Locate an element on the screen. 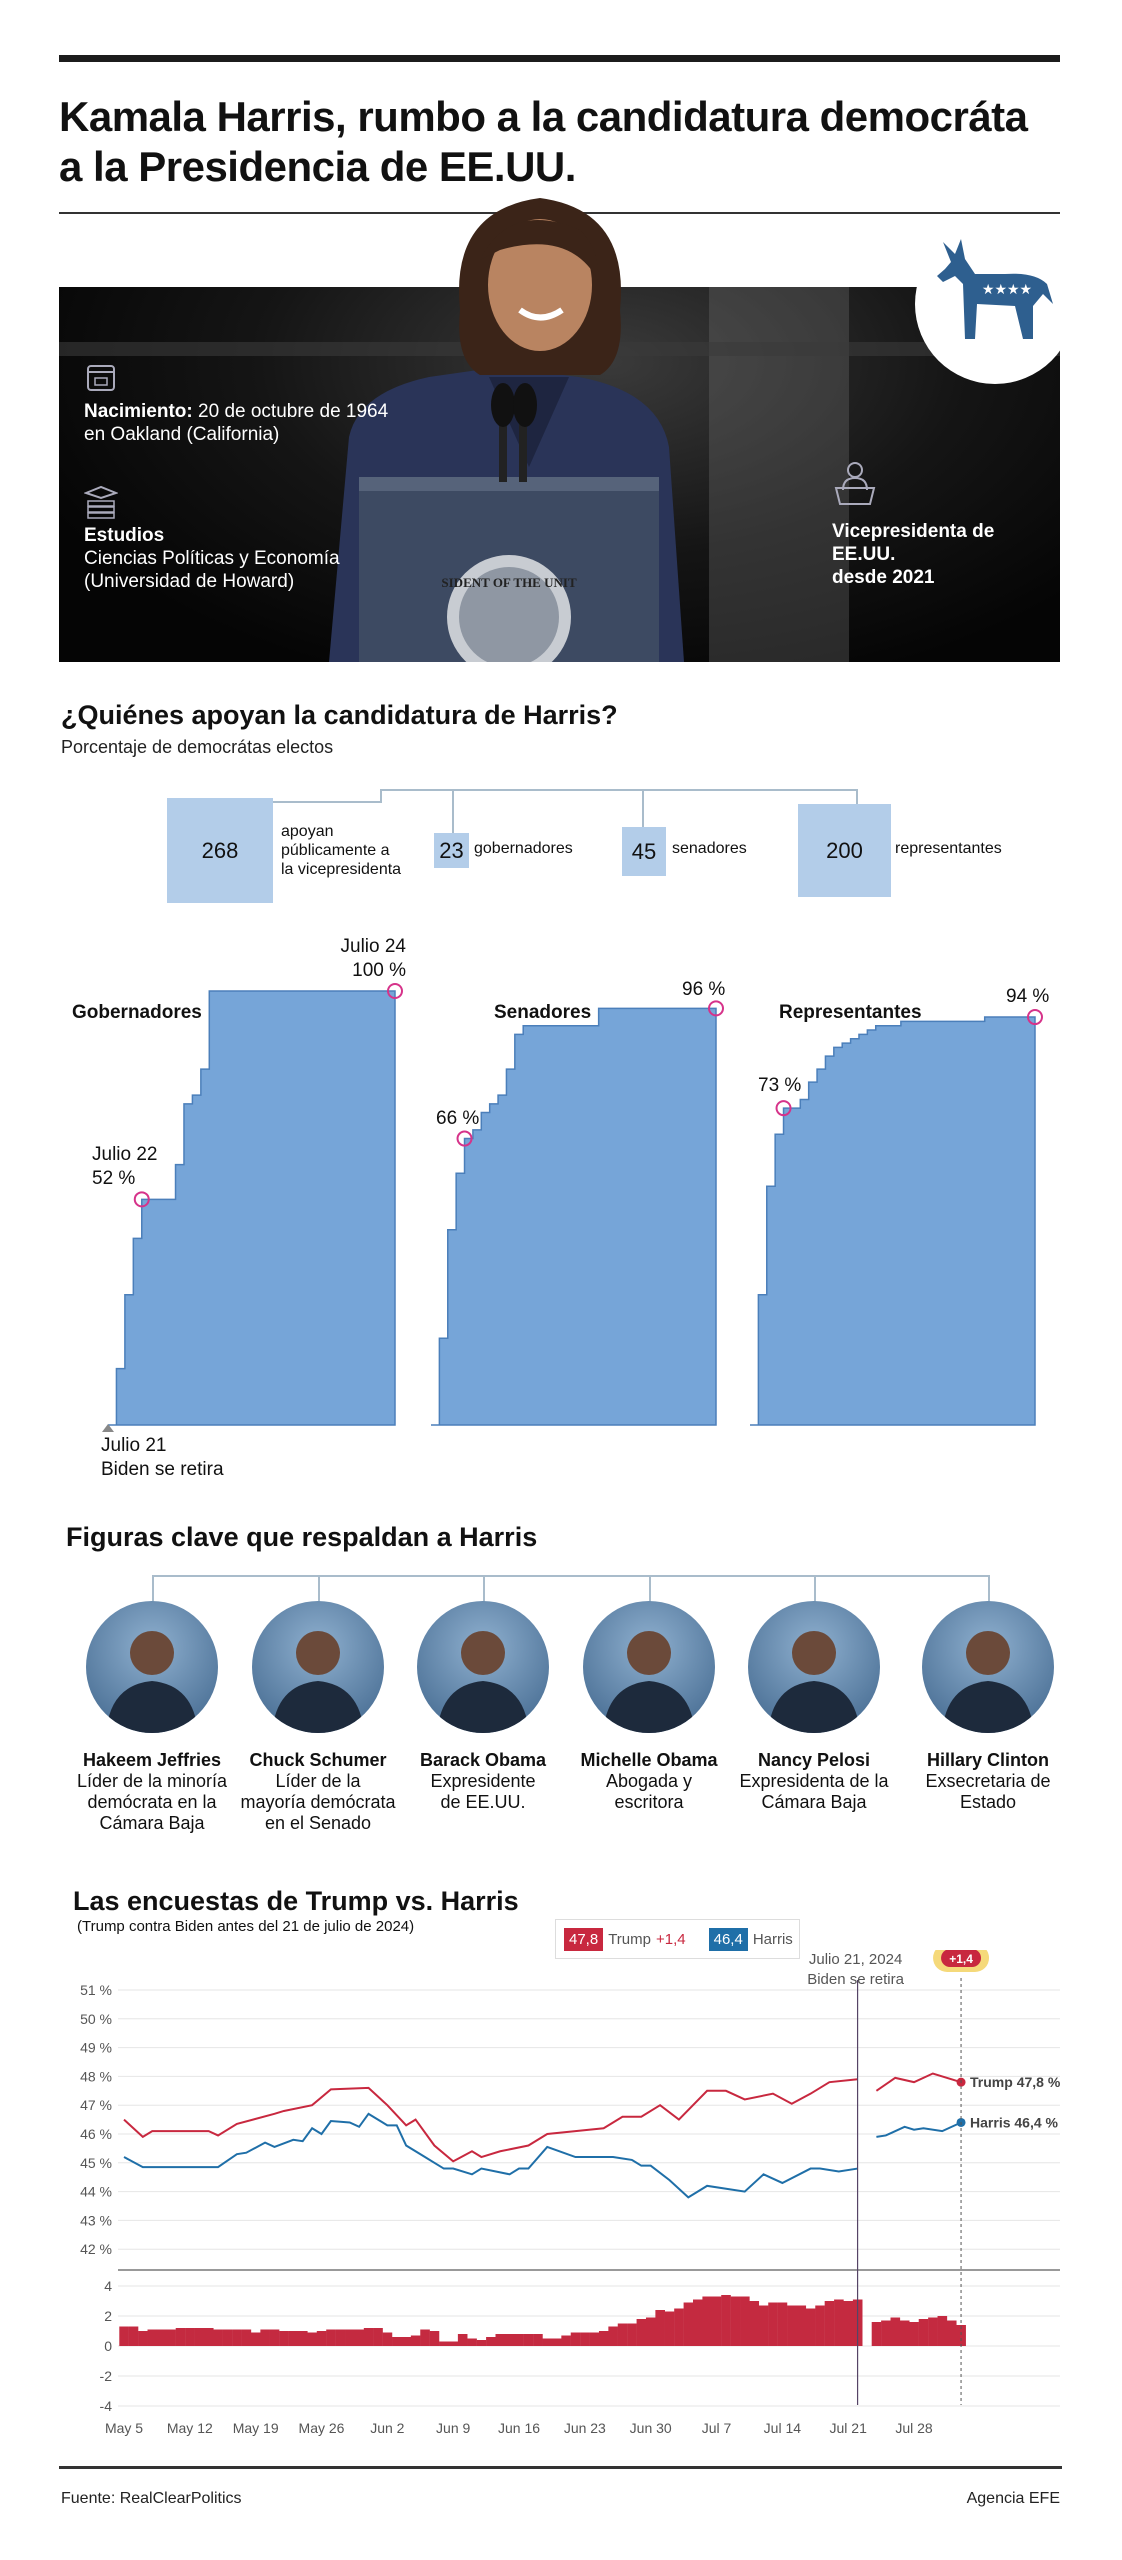 The height and width of the screenshot is (2560, 1122). x-tick-label: May 5 is located at coordinates (124, 2428).